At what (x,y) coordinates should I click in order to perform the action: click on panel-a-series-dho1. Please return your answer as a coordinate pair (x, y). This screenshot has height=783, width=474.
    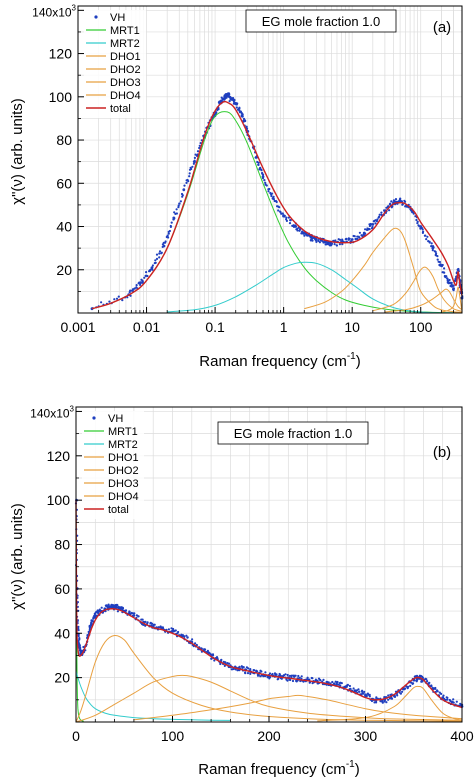
    Looking at the image, I should click on (383, 270).